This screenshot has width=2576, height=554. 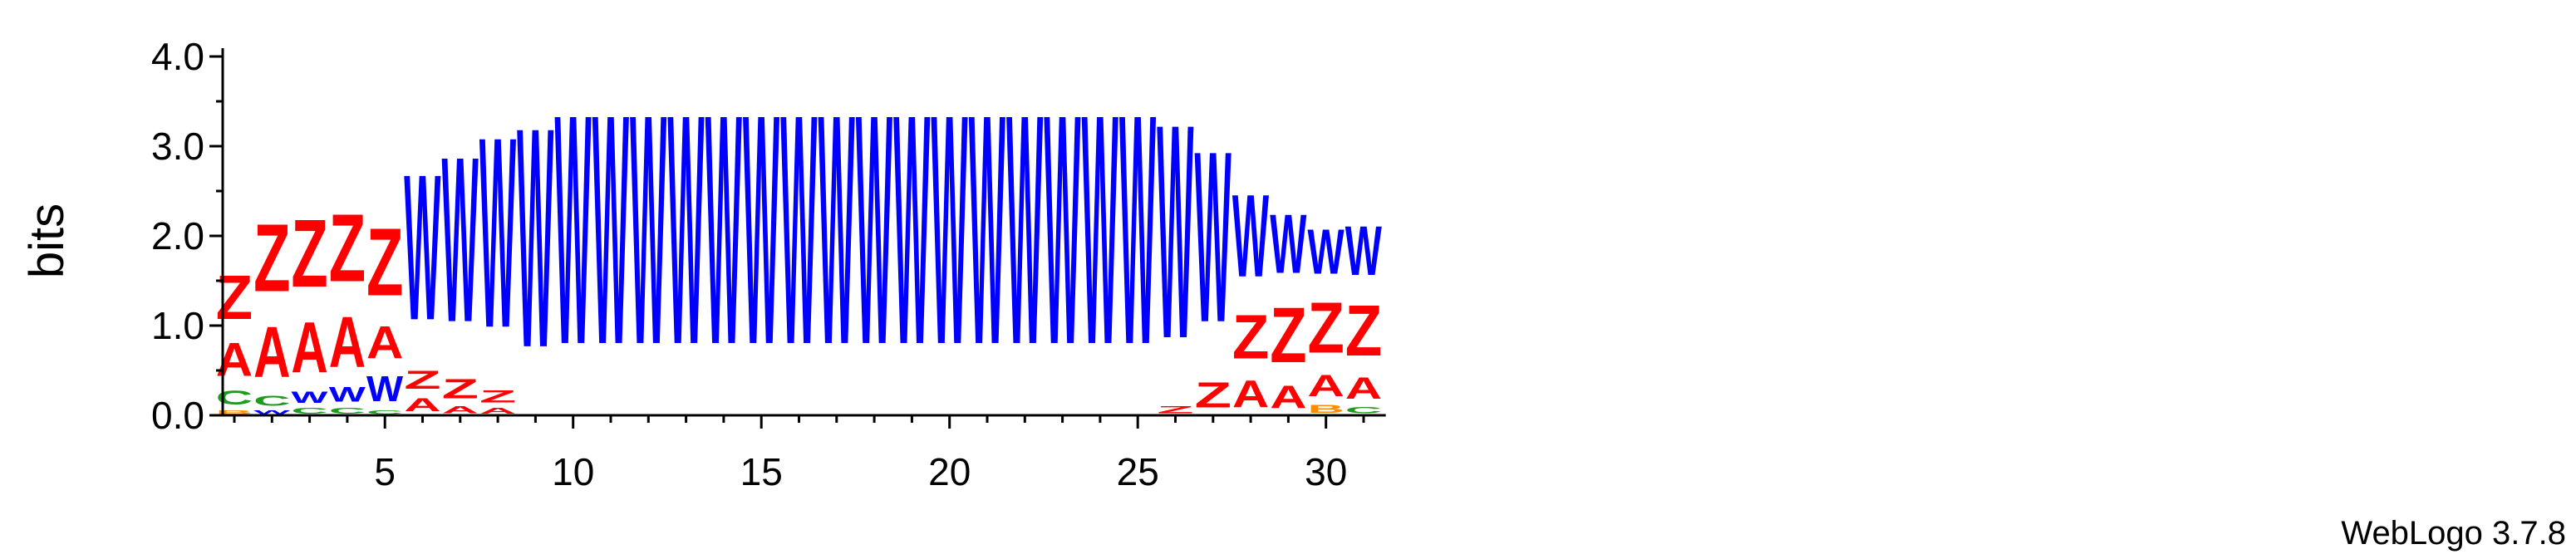 What do you see at coordinates (762, 471) in the screenshot?
I see `x-tick-label: 15` at bounding box center [762, 471].